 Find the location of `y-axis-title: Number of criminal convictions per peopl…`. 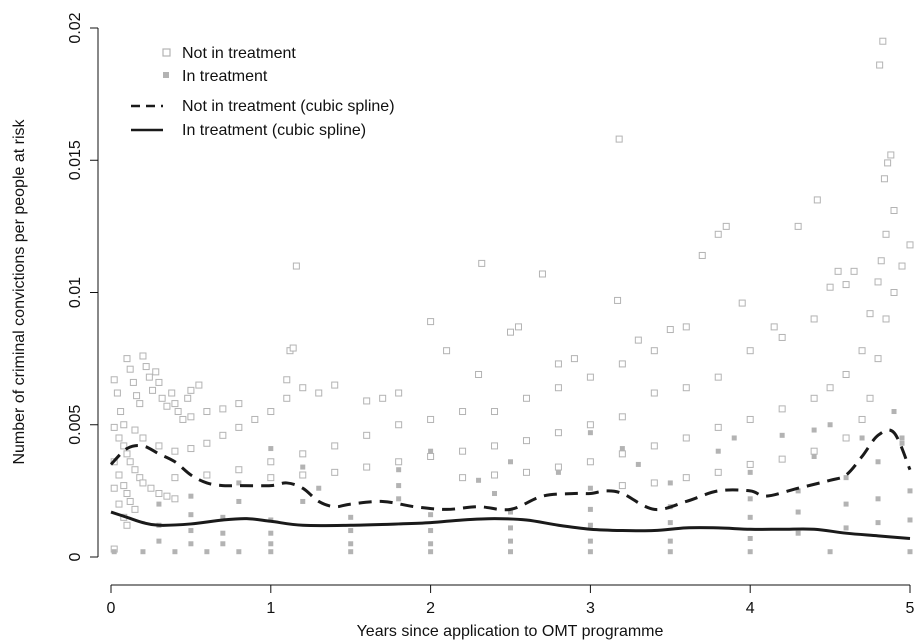

y-axis-title: Number of criminal convictions per peopl… is located at coordinates (19, 291).